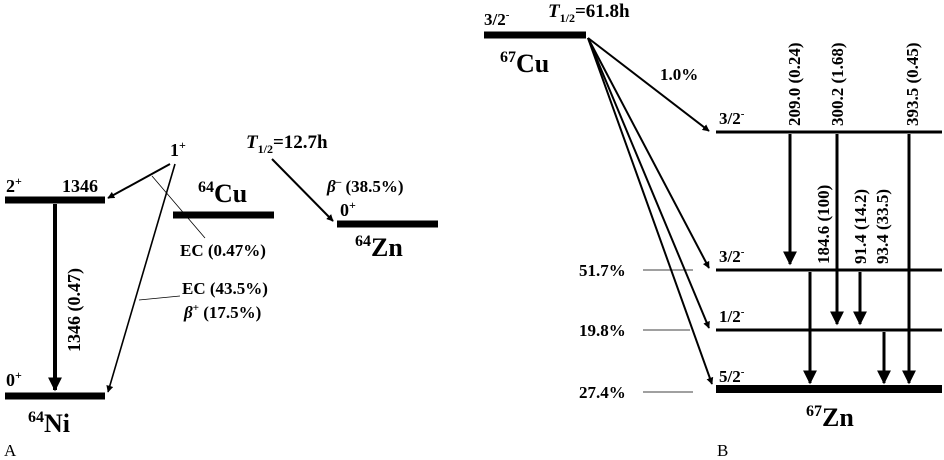 This screenshot has width=944, height=460. What do you see at coordinates (860, 226) in the screenshot?
I see `gamma-91-label: 91.4 (14.2)` at bounding box center [860, 226].